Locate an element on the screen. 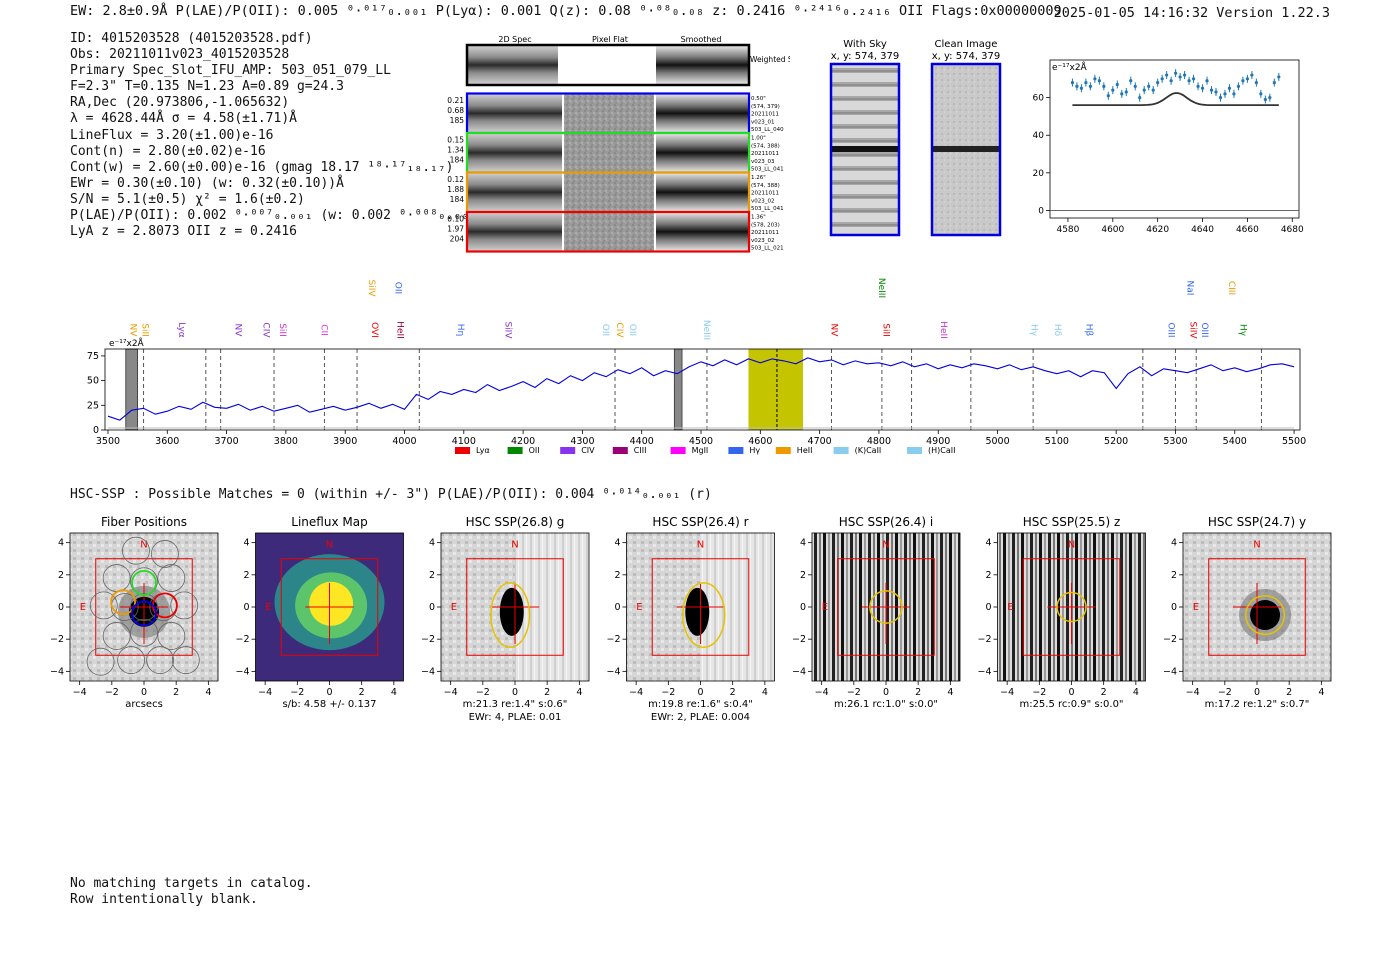 The image size is (1400, 953). row-left-label: 0.12 is located at coordinates (455, 179).